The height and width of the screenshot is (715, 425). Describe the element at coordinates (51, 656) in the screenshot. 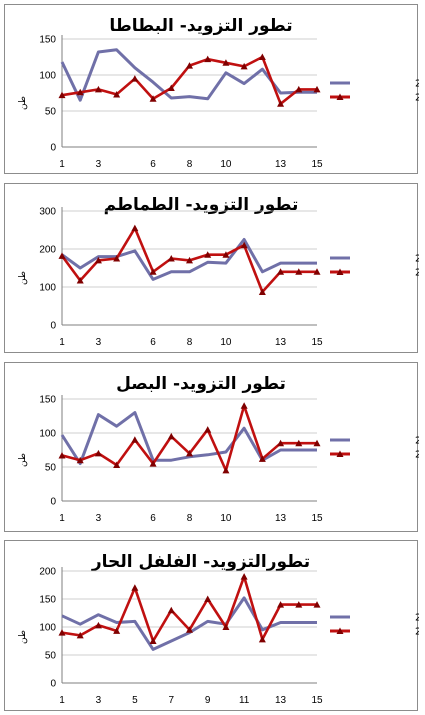

I see `y-tick-label: 50` at that location.